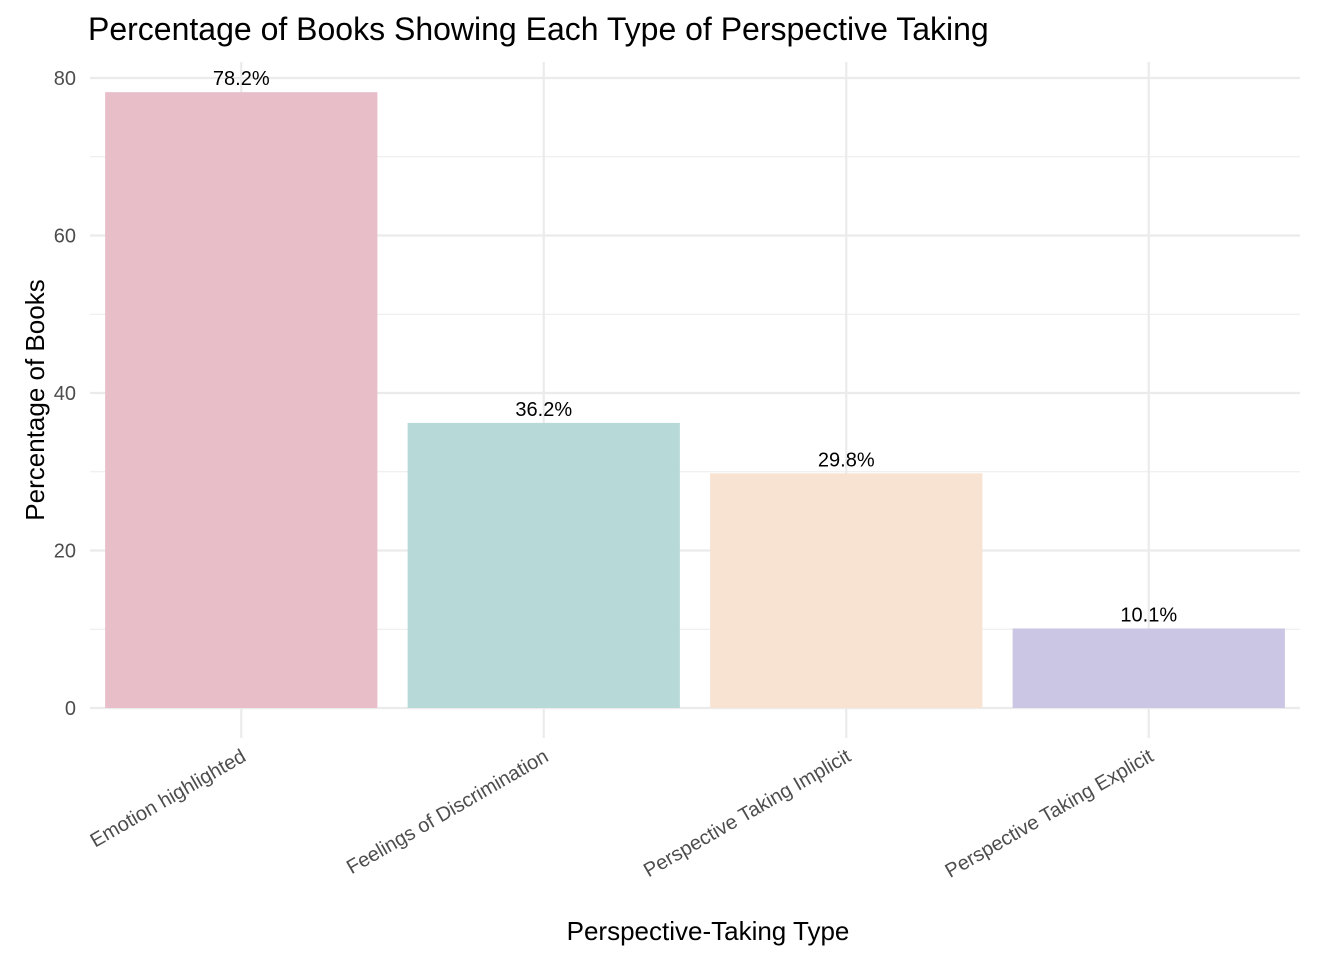 This screenshot has height=965, width=1344. What do you see at coordinates (1050, 813) in the screenshot?
I see `x-tick-label: Perspective Taking Explicit` at bounding box center [1050, 813].